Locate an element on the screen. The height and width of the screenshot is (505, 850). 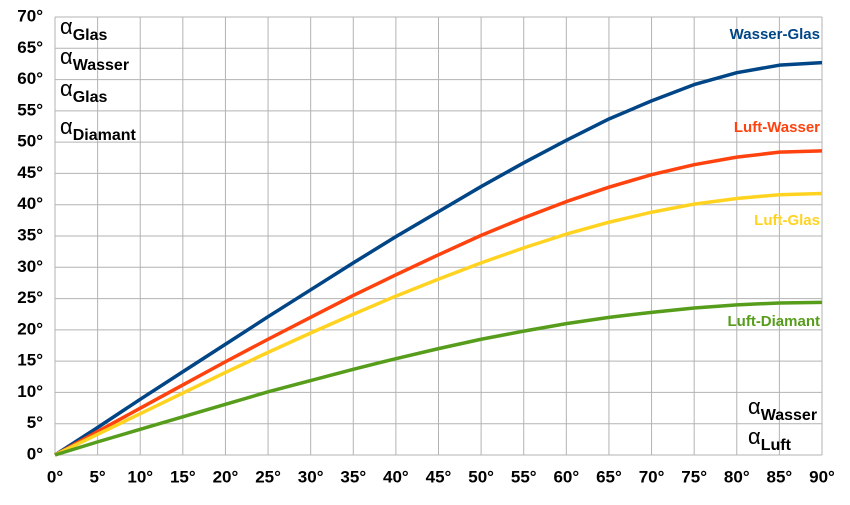
y-tick-label: 45° is located at coordinates (30, 172).